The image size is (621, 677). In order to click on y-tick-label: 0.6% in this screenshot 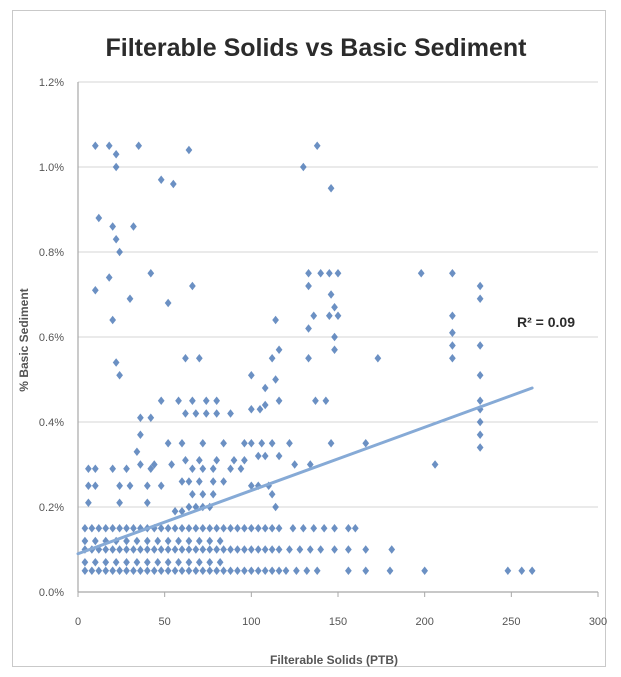, I will do `click(51, 338)`.